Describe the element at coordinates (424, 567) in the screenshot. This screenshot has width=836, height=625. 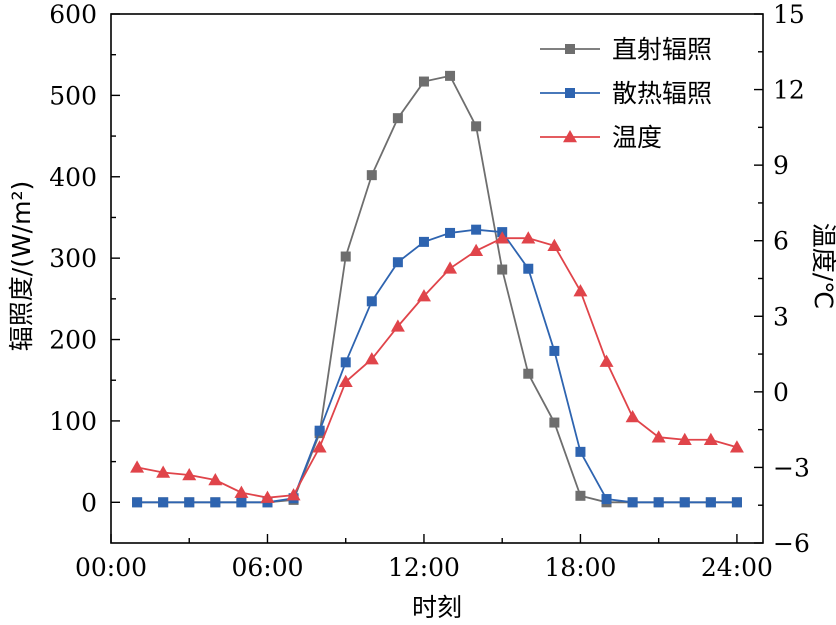
I see `x-tick-label: 12:00` at that location.